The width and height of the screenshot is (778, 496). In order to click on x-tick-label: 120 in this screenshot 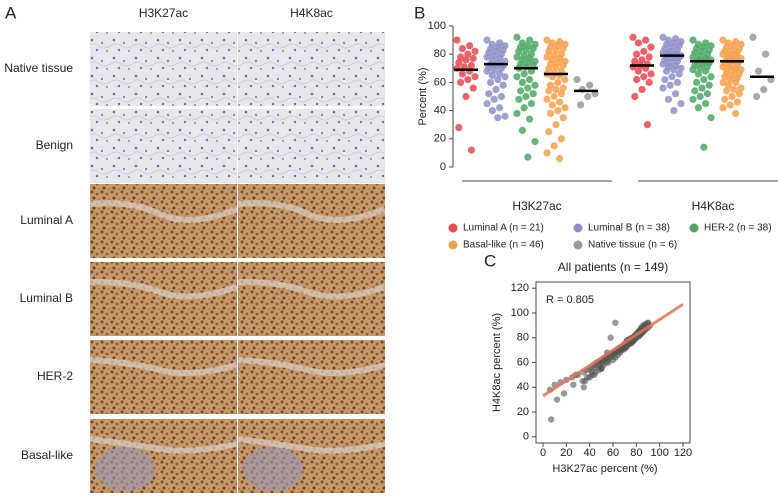, I will do `click(683, 453)`.